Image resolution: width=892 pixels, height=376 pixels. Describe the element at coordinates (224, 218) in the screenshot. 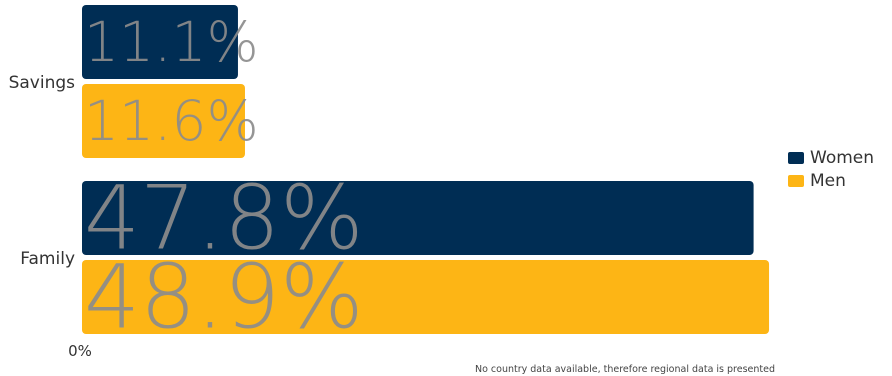

I see `data-label-women-family: 47.8%` at that location.